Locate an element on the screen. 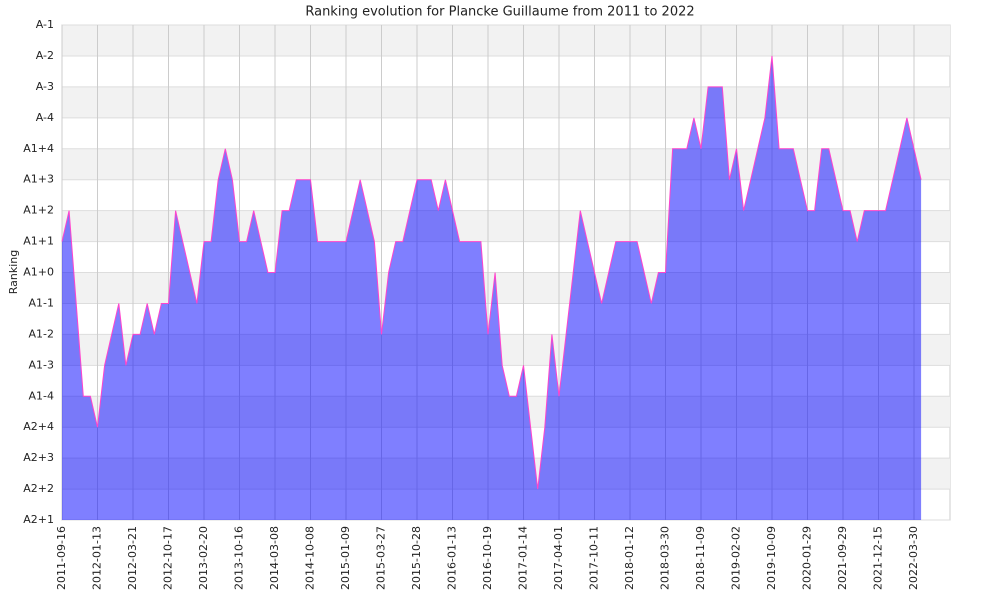  x-tick-label: 2021-09-29 is located at coordinates (842, 558).